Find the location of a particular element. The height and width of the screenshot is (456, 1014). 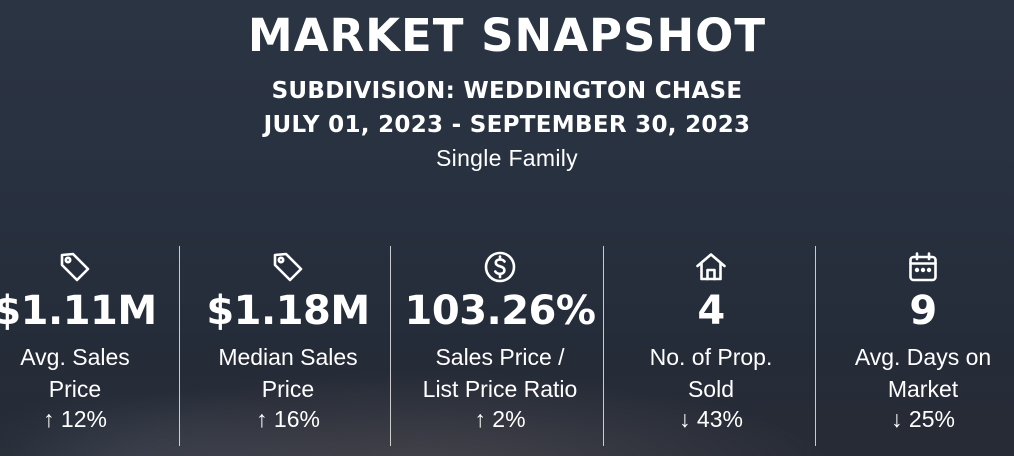

stat-value: $1.11M is located at coordinates (78, 311).